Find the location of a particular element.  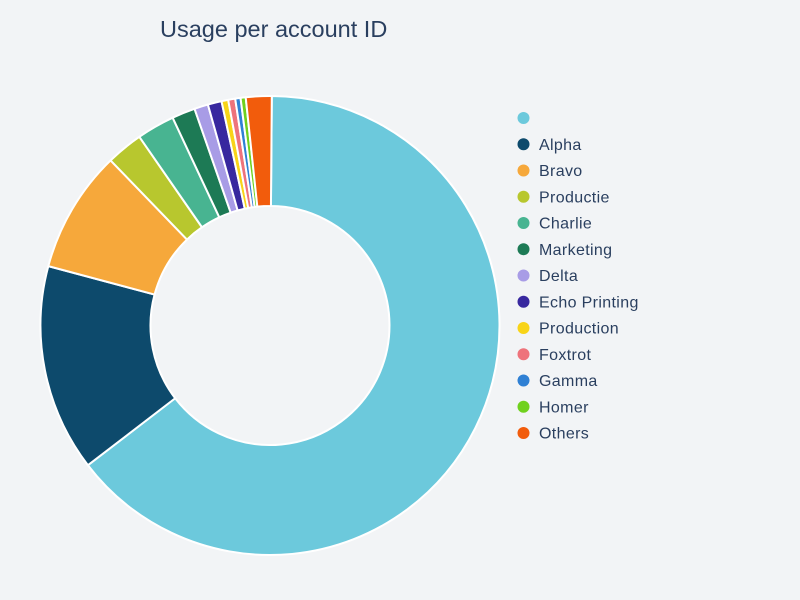

svg-text: Echo Printing is located at coordinates (589, 302).